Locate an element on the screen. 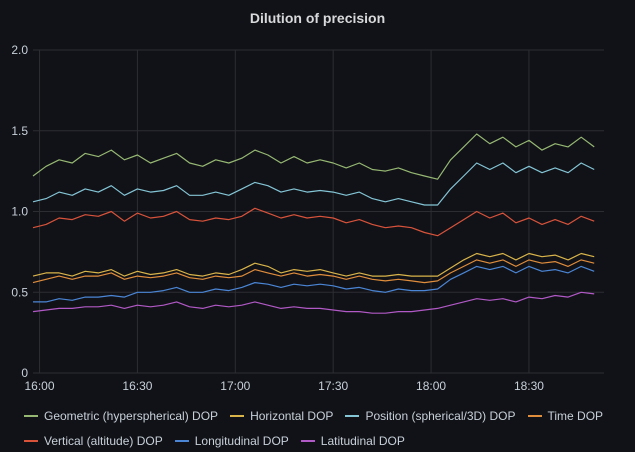 This screenshot has height=452, width=635. y-tick-label: 2.0 is located at coordinates (19, 50).